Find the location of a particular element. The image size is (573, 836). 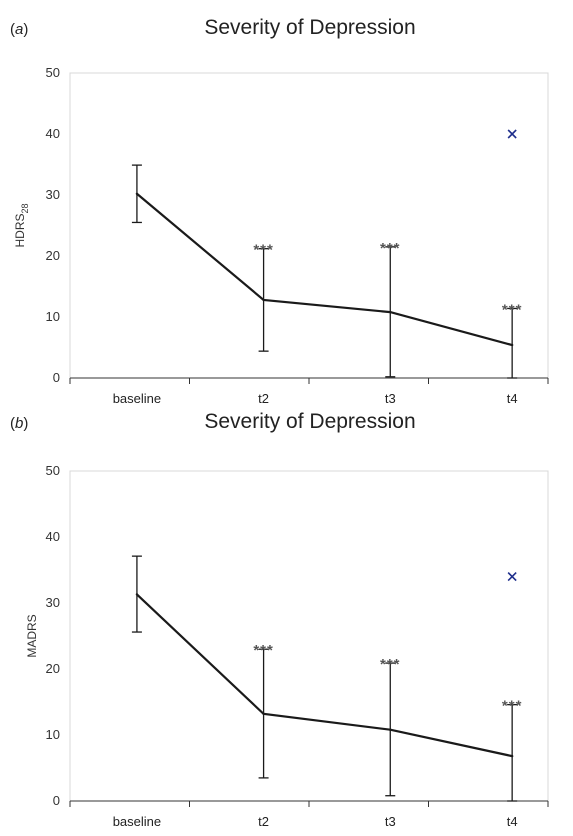

panel-label: (b) is located at coordinates (19, 423).